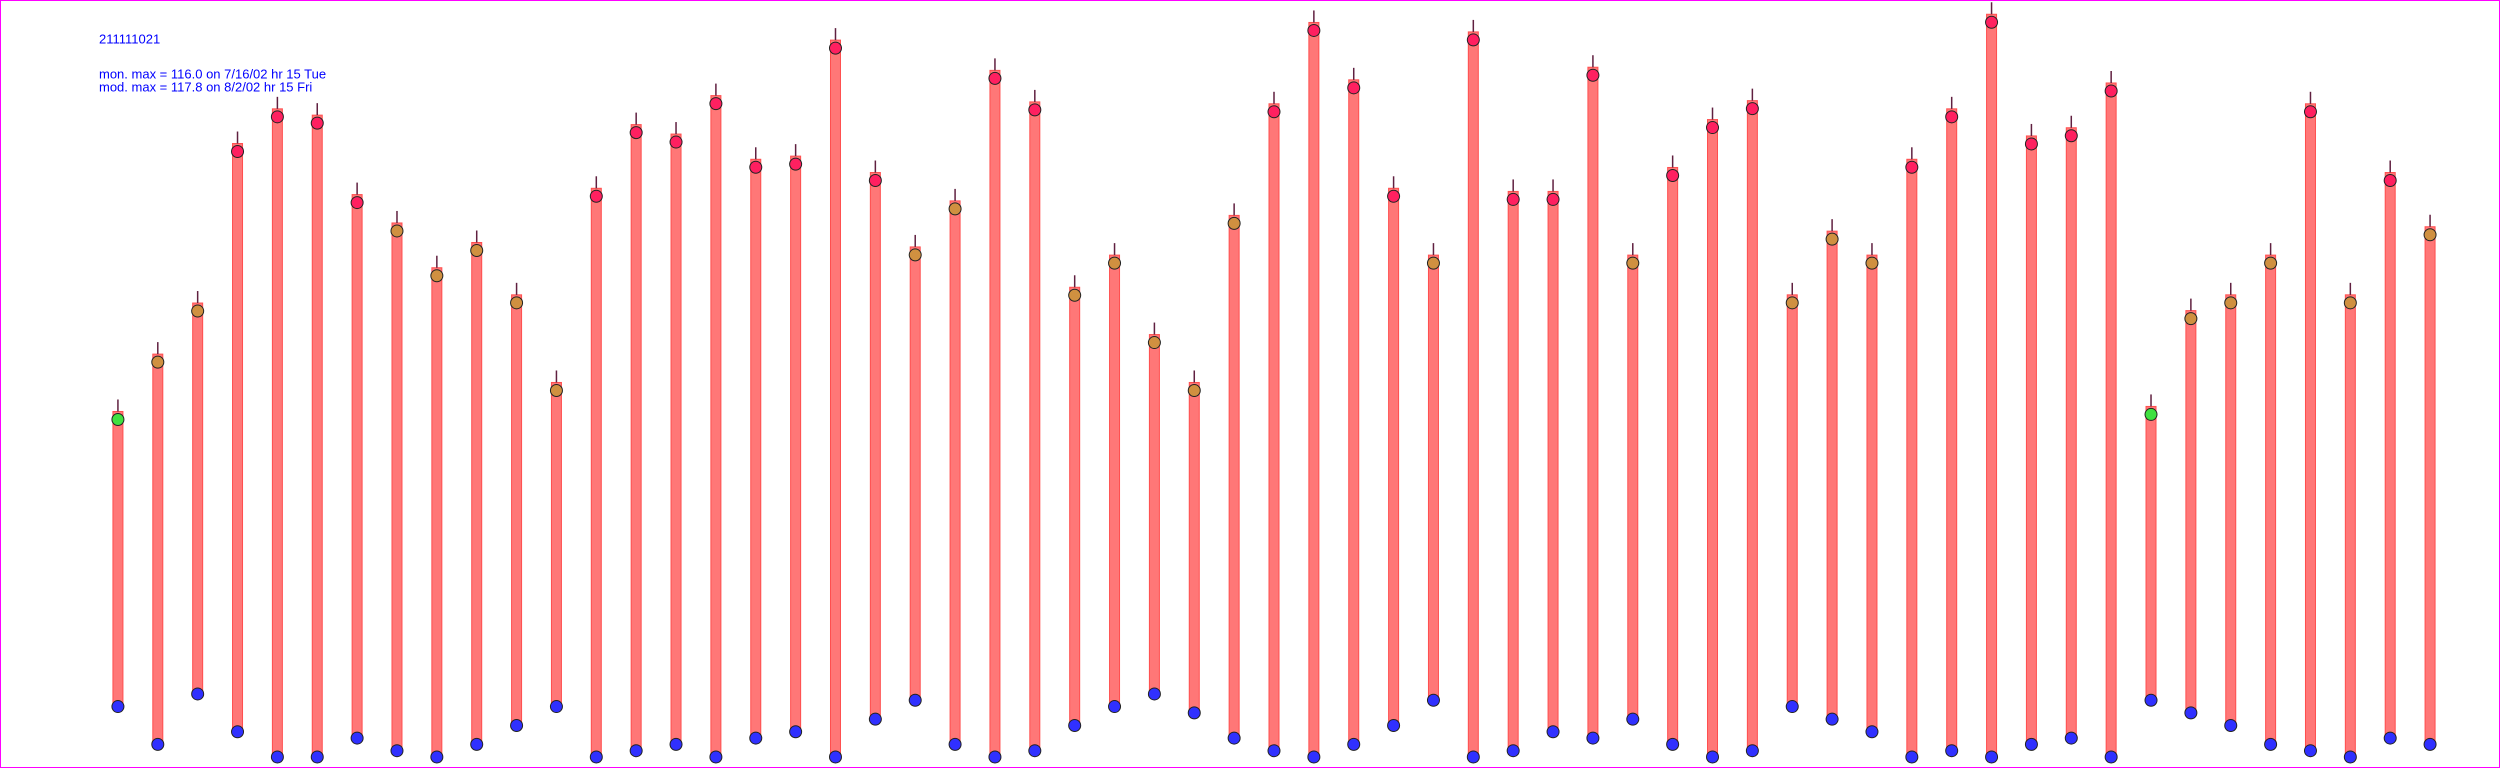 This screenshot has width=2500, height=768. Describe the element at coordinates (129, 38) in the screenshot. I see `chart-title: 211111021` at that location.